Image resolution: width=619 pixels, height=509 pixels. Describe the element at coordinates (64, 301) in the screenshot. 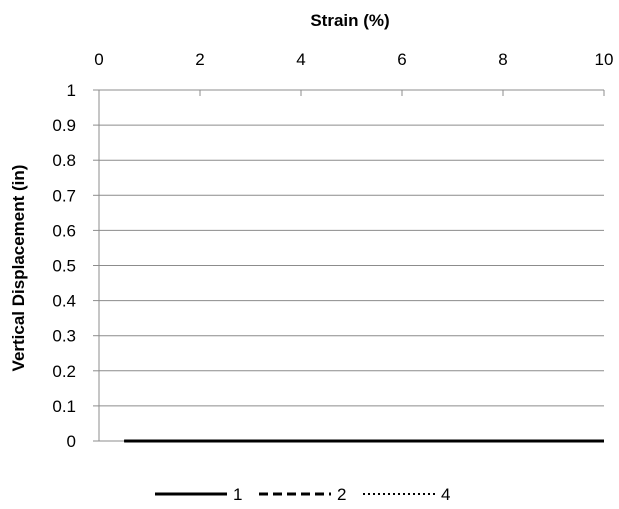

I see `y-tick-label: 0.4` at that location.